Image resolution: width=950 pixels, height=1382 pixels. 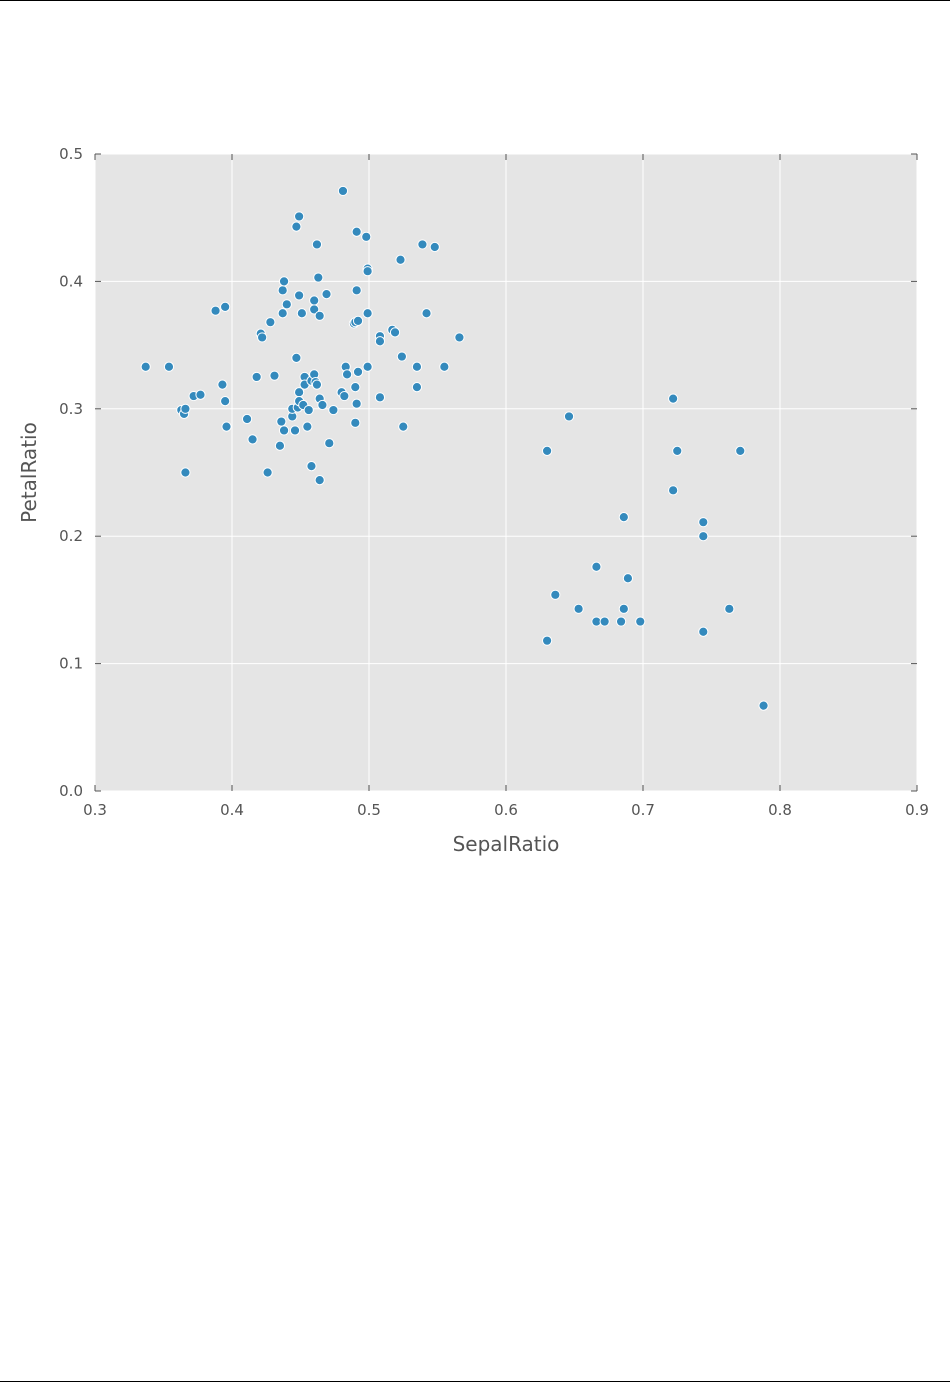 I want to click on top-rule, so click(x=475, y=0).